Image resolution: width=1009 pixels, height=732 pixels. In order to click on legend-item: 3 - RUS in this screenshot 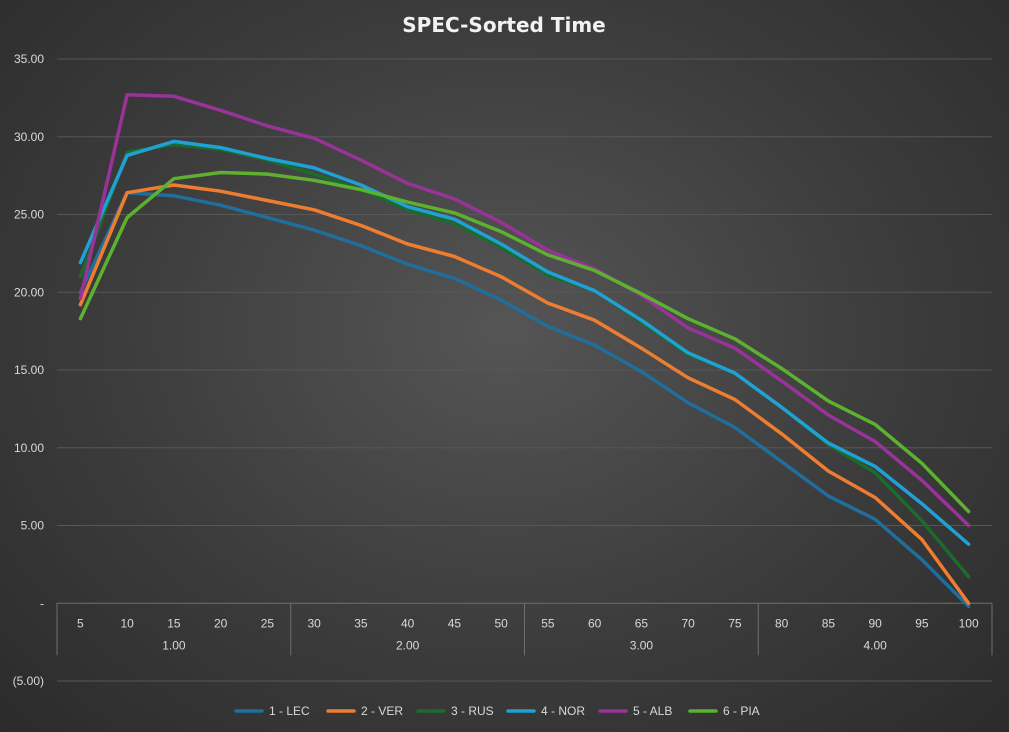, I will do `click(455, 711)`.